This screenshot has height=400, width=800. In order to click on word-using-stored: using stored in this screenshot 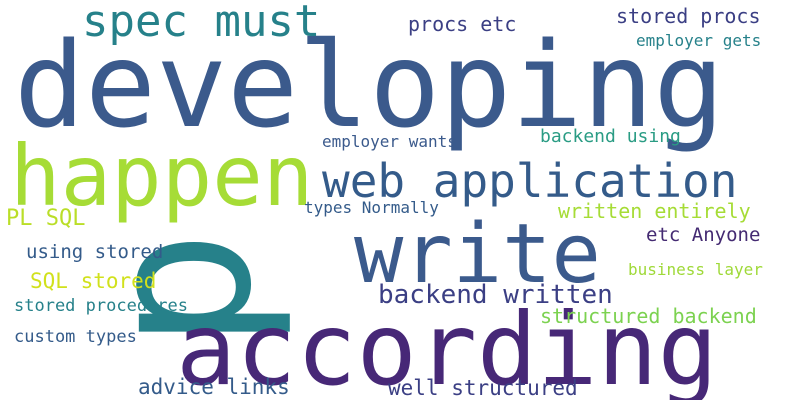, I will do `click(94, 252)`.